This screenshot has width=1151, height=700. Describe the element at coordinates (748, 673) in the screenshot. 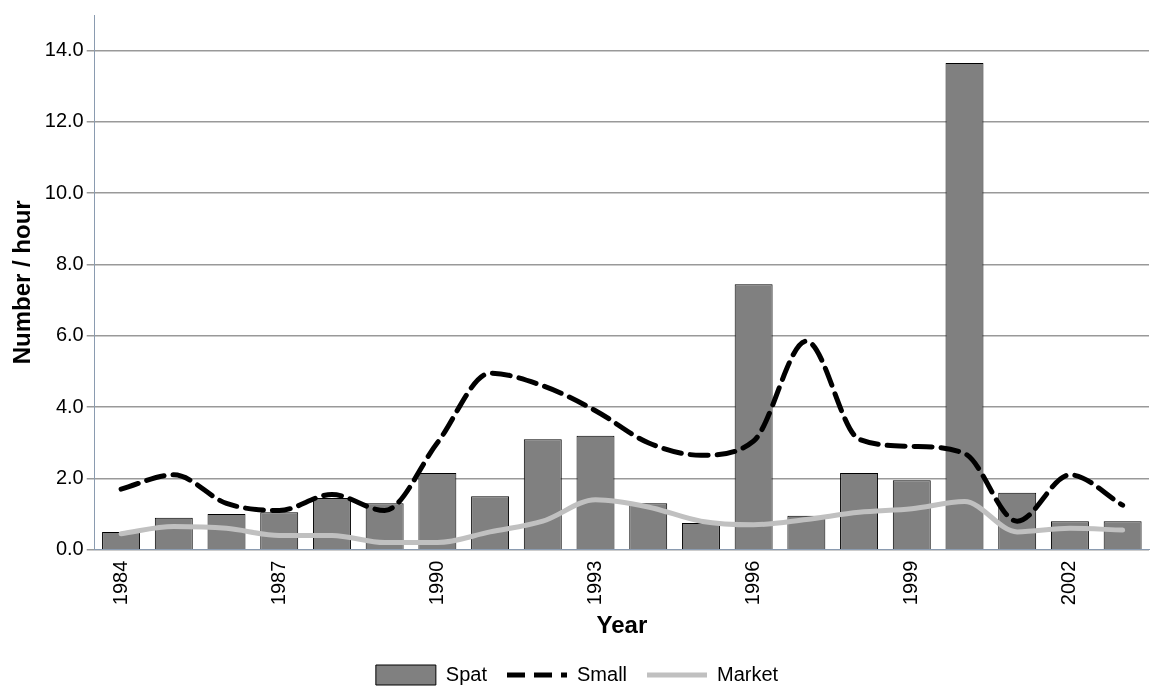

I see `legend-label: Market` at that location.